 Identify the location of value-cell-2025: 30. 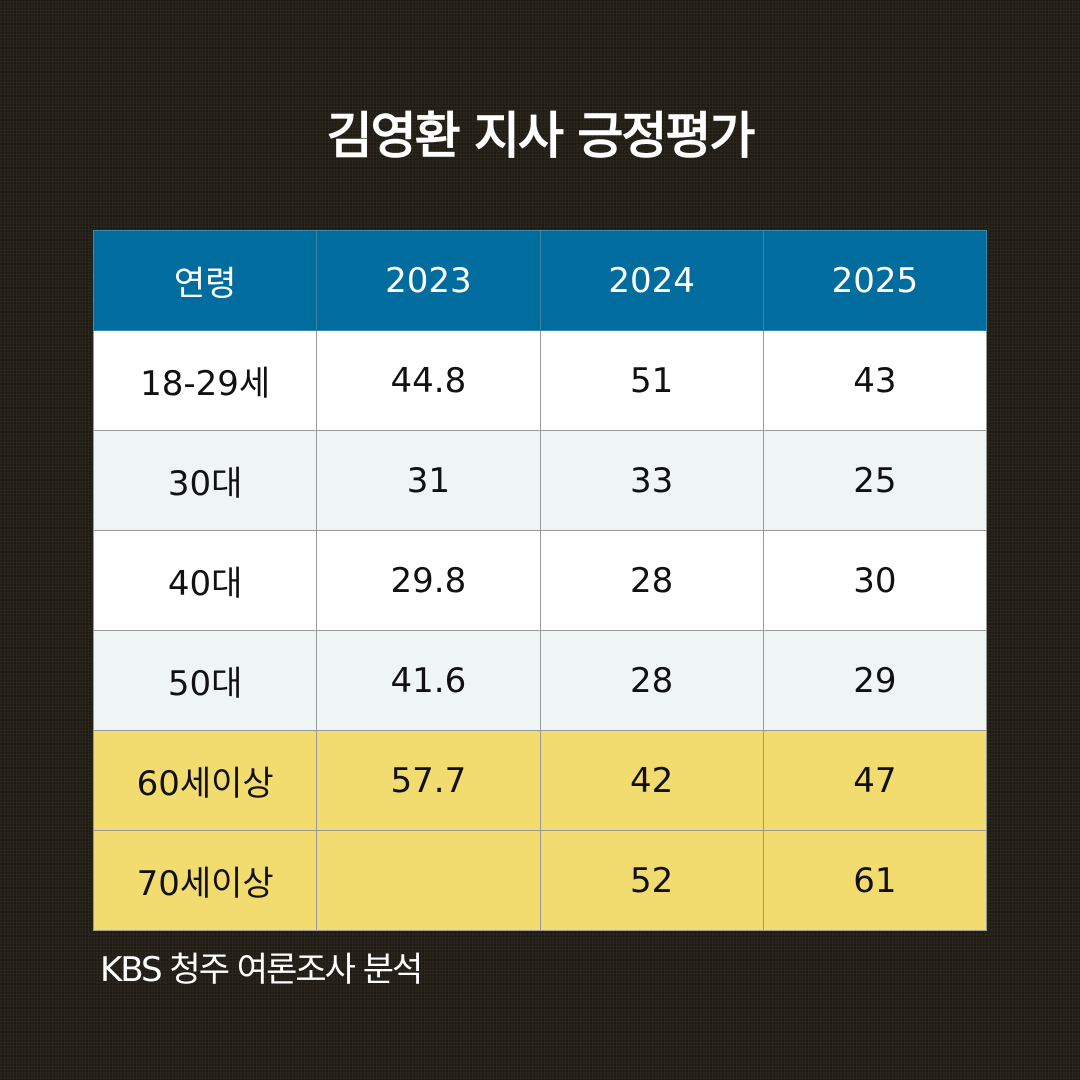
(875, 580).